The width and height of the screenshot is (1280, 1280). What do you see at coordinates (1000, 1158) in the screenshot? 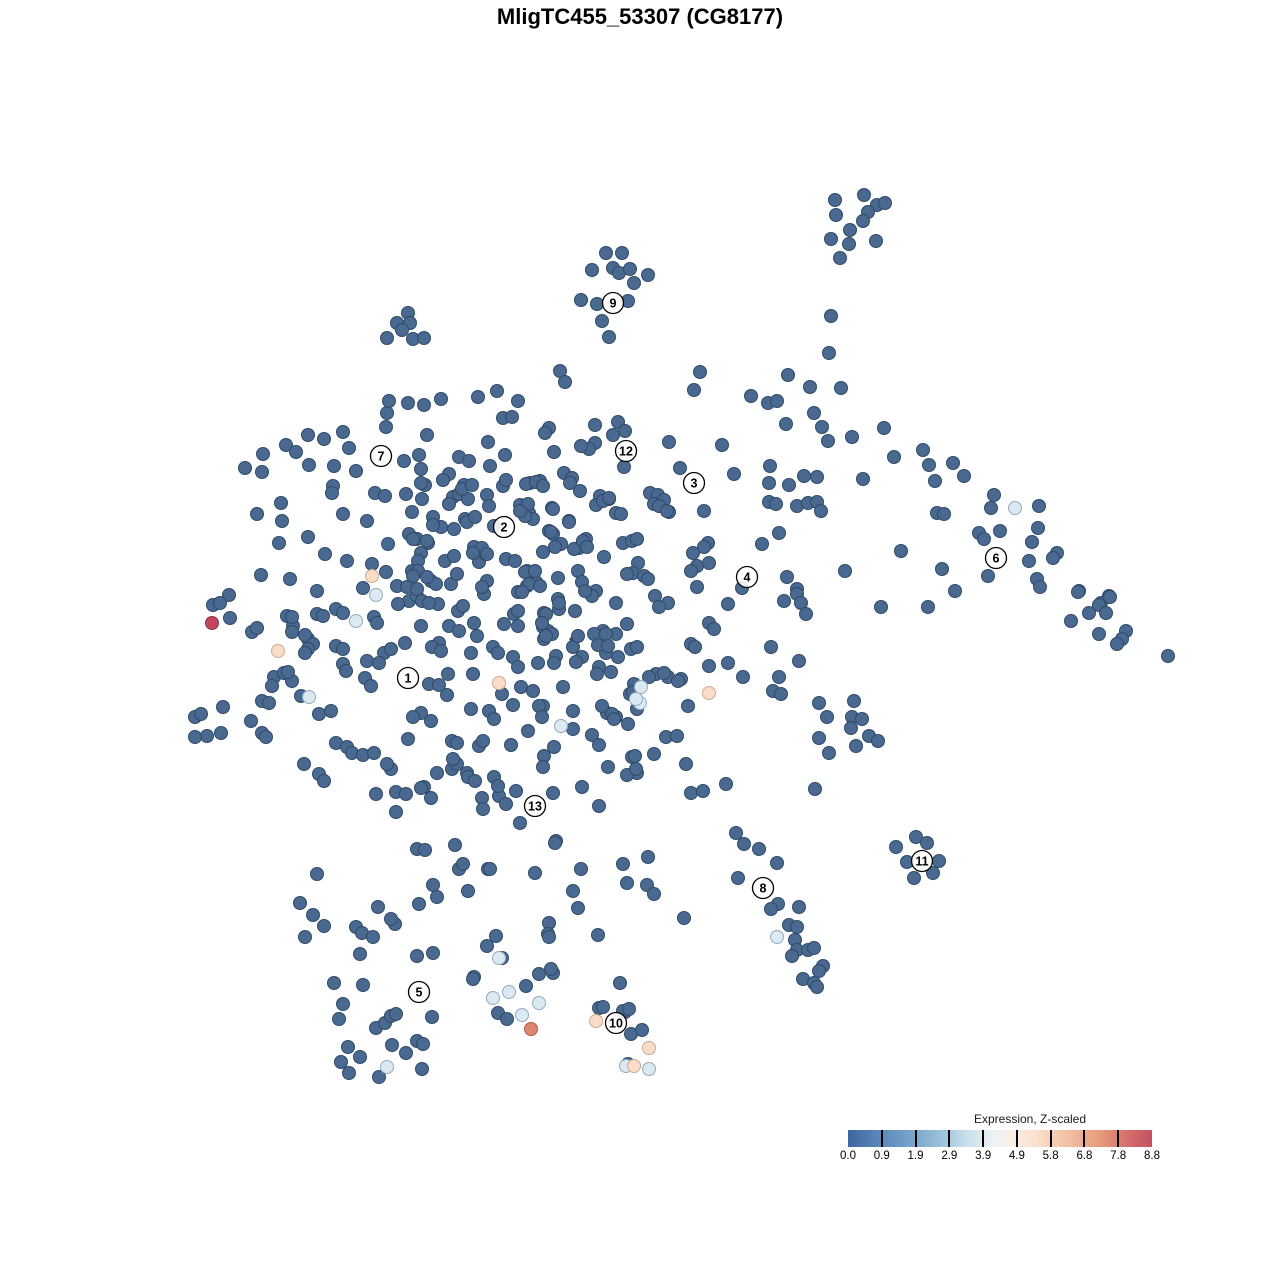
I see `legend-tick-labels: 0.0 0.9 1.9 2.9 3.9 4.9 5.8 6.8 7.8 8.8` at bounding box center [1000, 1158].